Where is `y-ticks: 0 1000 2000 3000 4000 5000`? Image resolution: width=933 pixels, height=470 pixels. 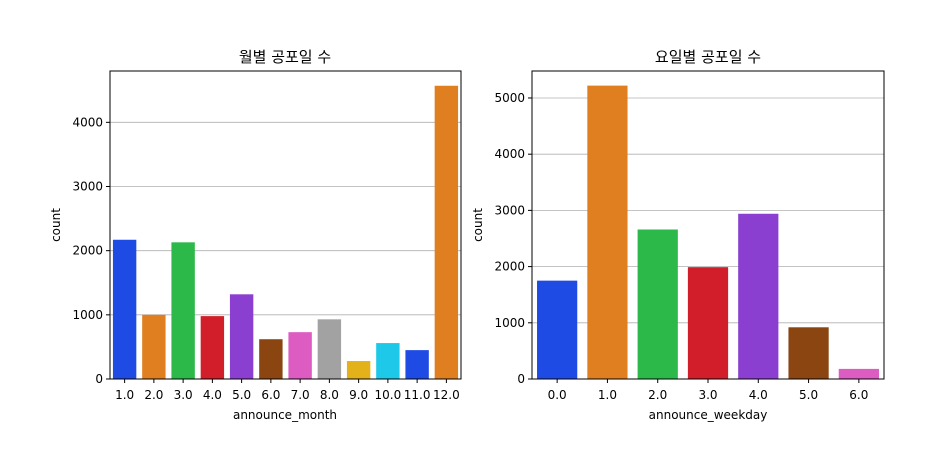 y-ticks: 0 1000 2000 3000 4000 5000 is located at coordinates (513, 238).